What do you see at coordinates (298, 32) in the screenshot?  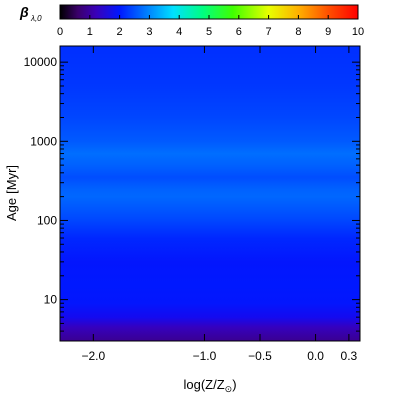 I see `colorbar-tick-label: 8` at bounding box center [298, 32].